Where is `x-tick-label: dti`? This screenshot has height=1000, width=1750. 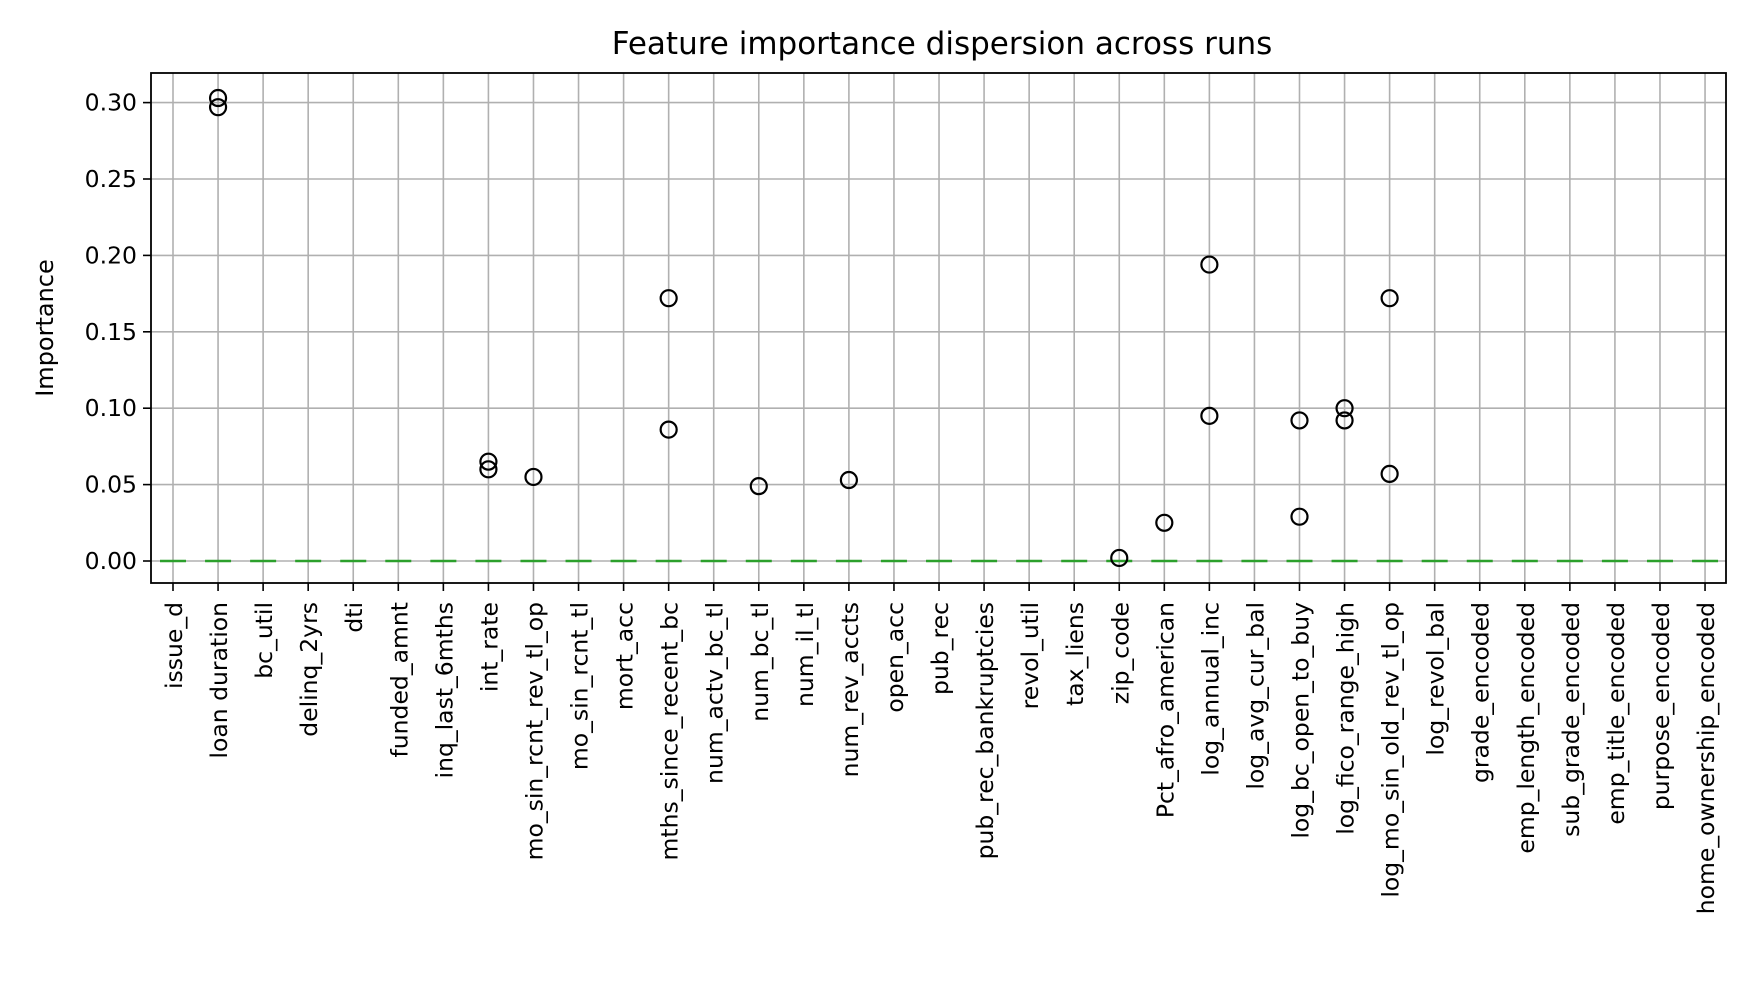
x-tick-label: dti is located at coordinates (354, 617).